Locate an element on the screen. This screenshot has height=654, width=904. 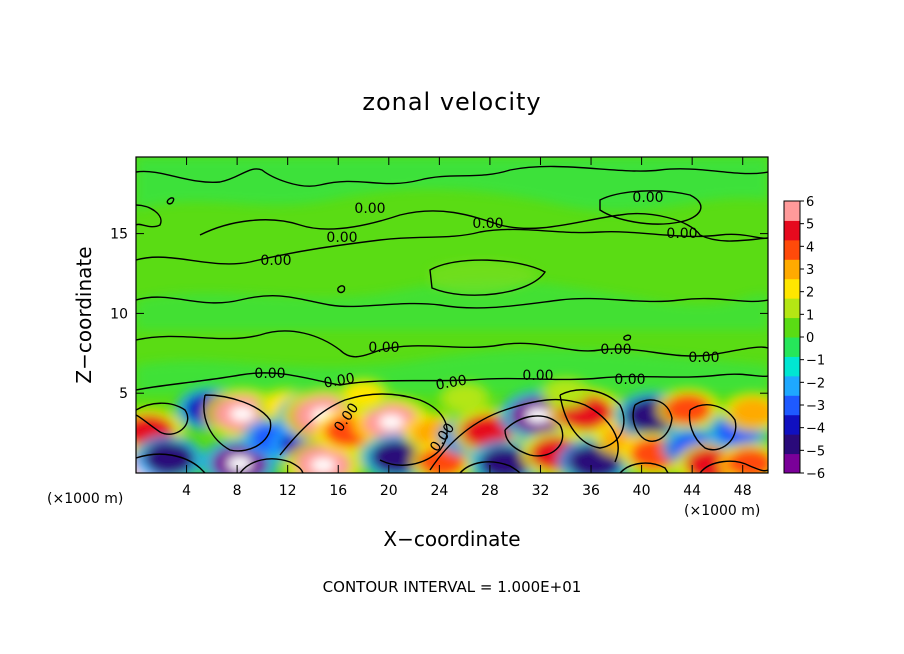
colorbar-tick-label: −2 is located at coordinates (815, 383).